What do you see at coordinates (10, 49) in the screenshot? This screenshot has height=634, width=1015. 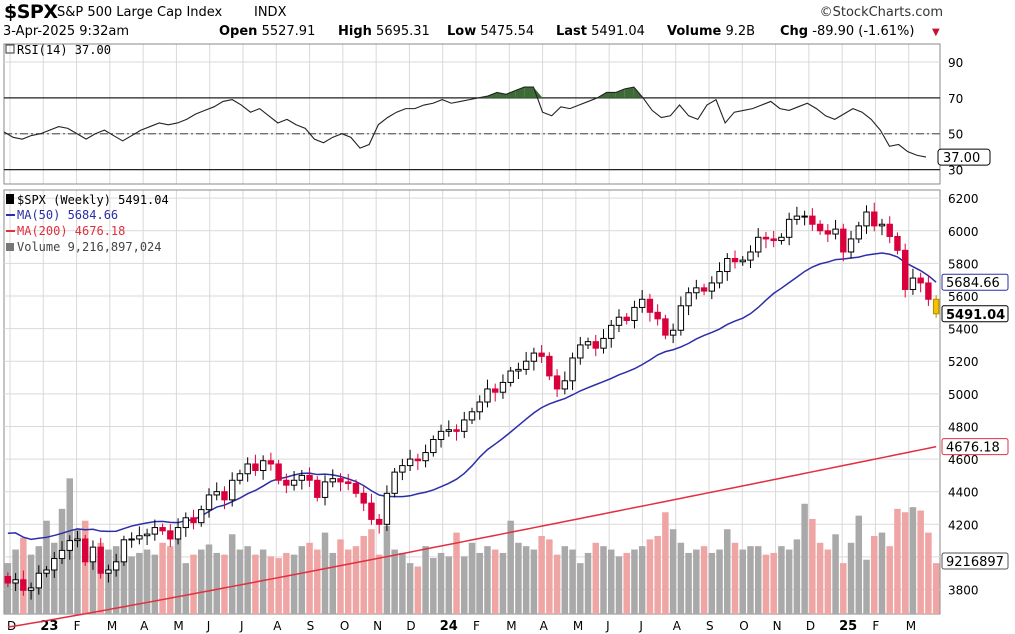 I see `rsi-legend-icon` at bounding box center [10, 49].